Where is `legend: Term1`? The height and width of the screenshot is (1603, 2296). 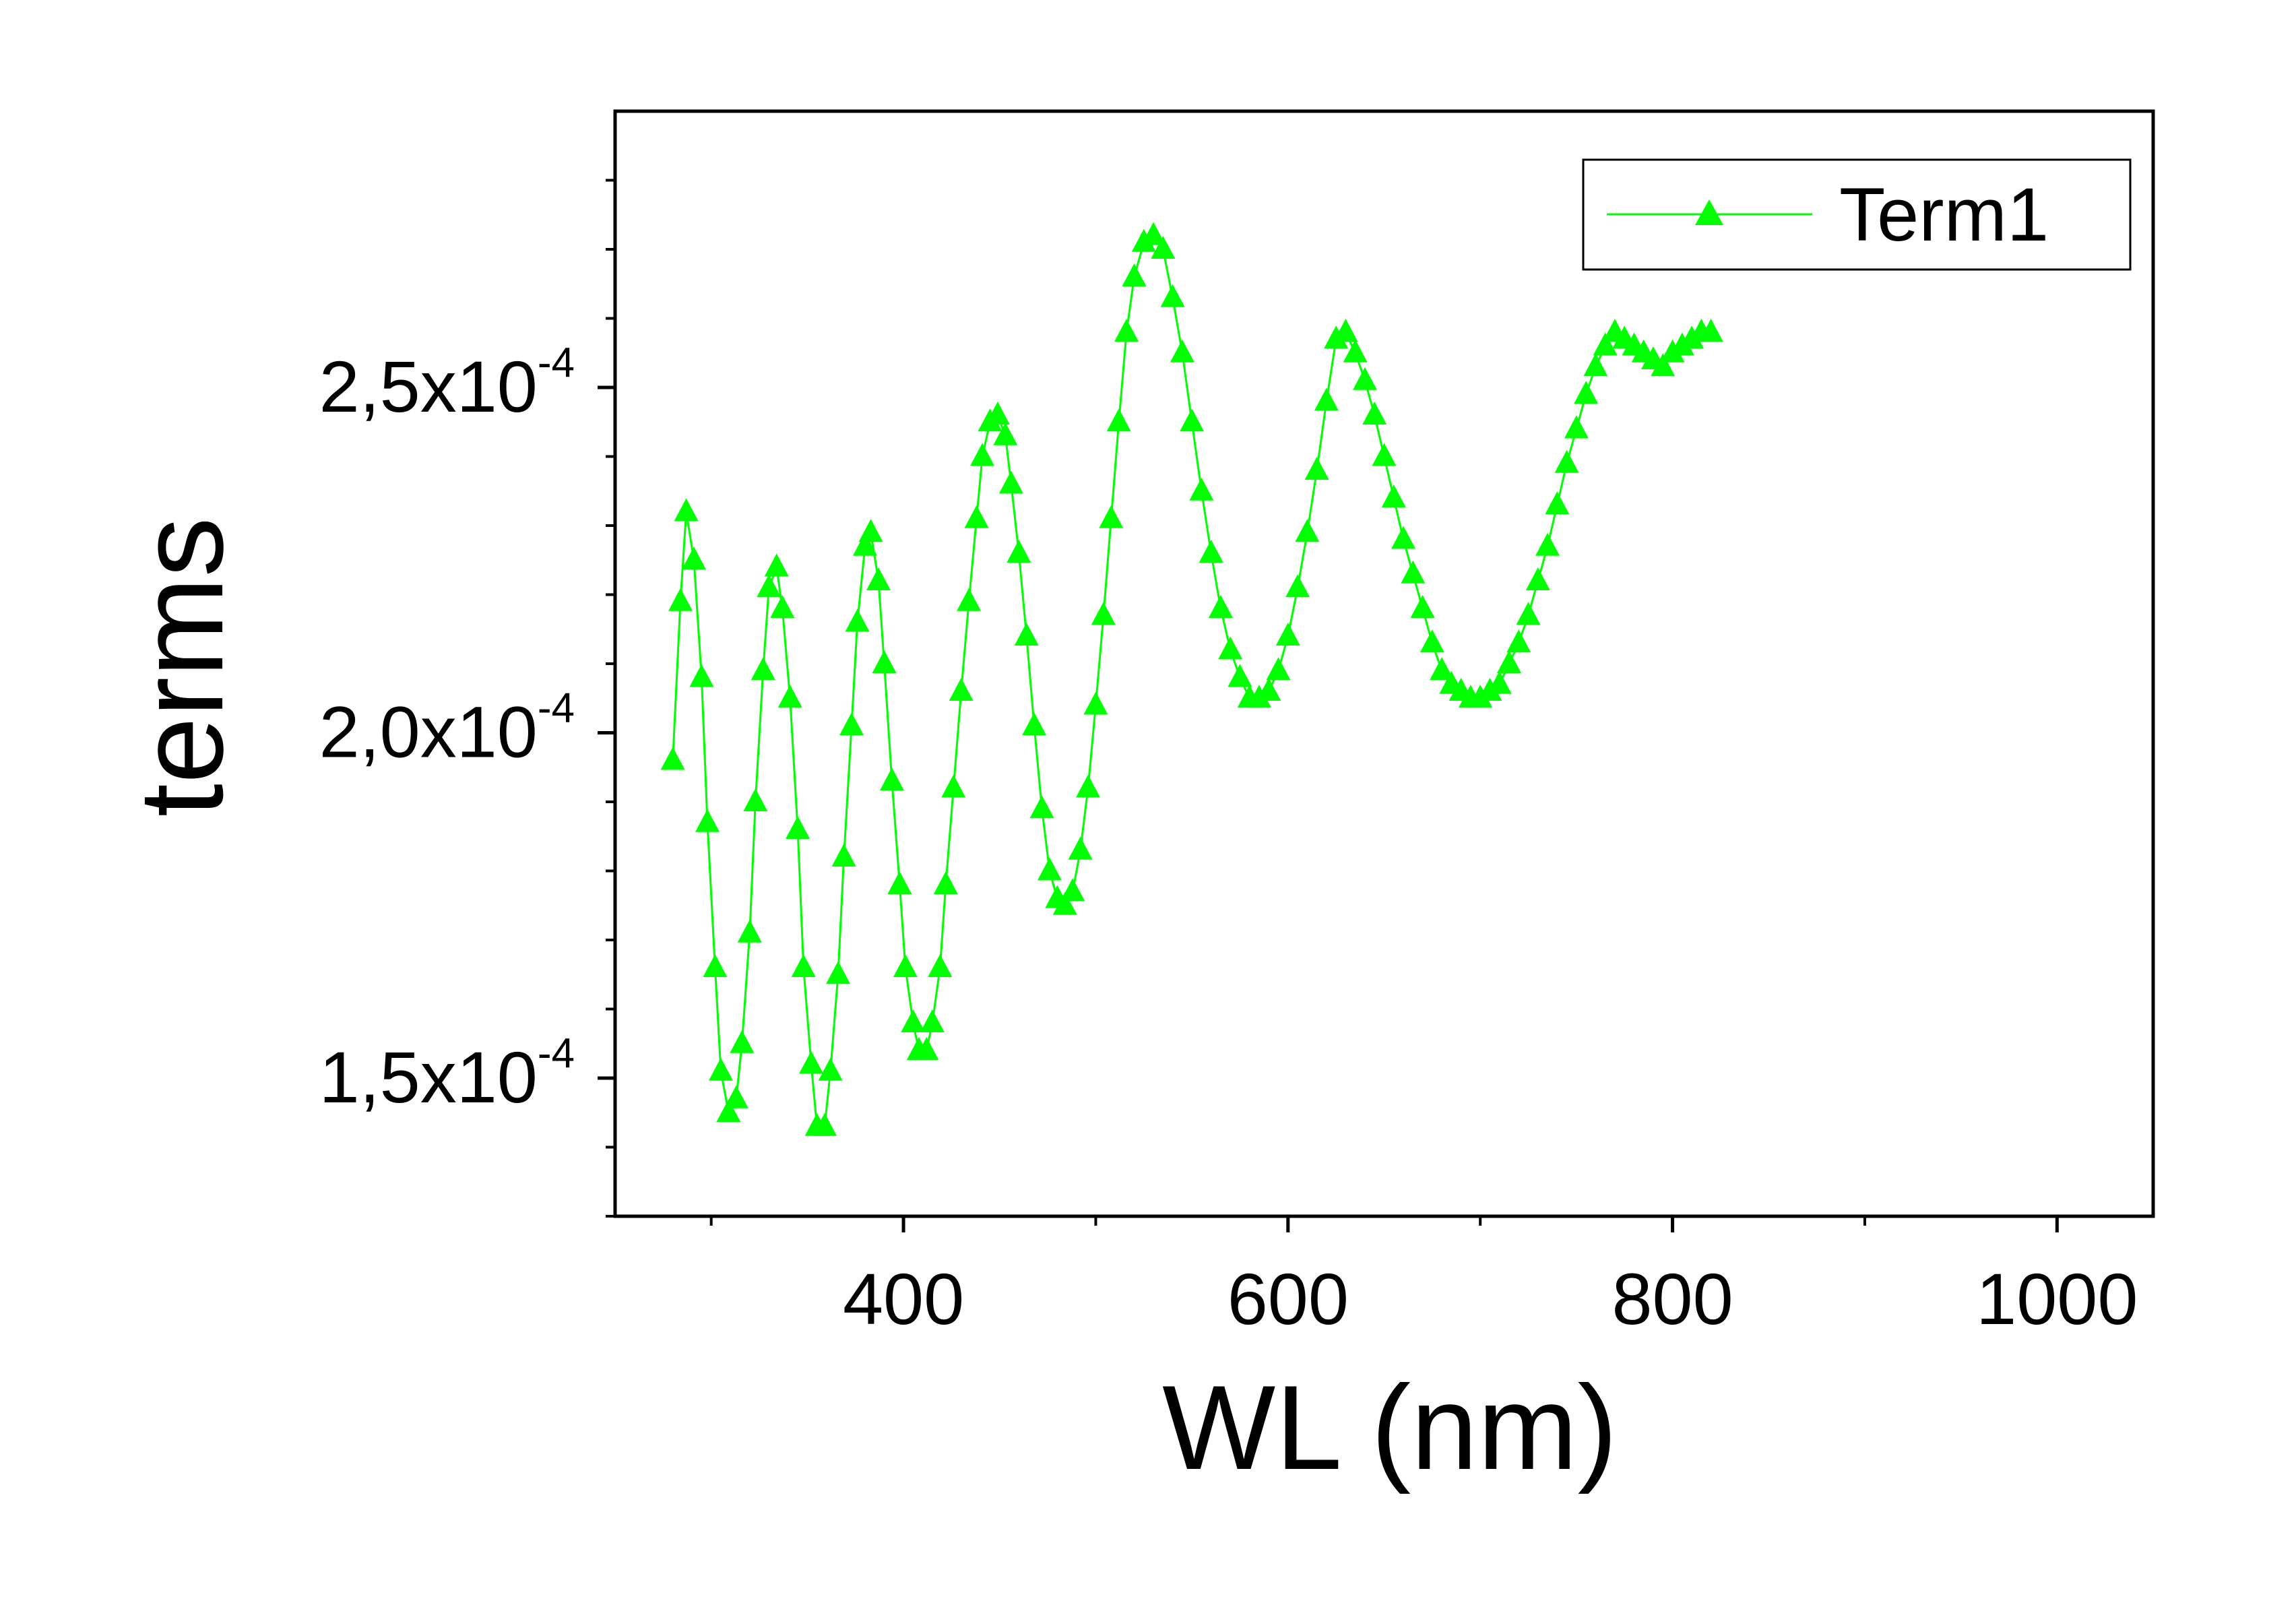 legend: Term1 is located at coordinates (1857, 214).